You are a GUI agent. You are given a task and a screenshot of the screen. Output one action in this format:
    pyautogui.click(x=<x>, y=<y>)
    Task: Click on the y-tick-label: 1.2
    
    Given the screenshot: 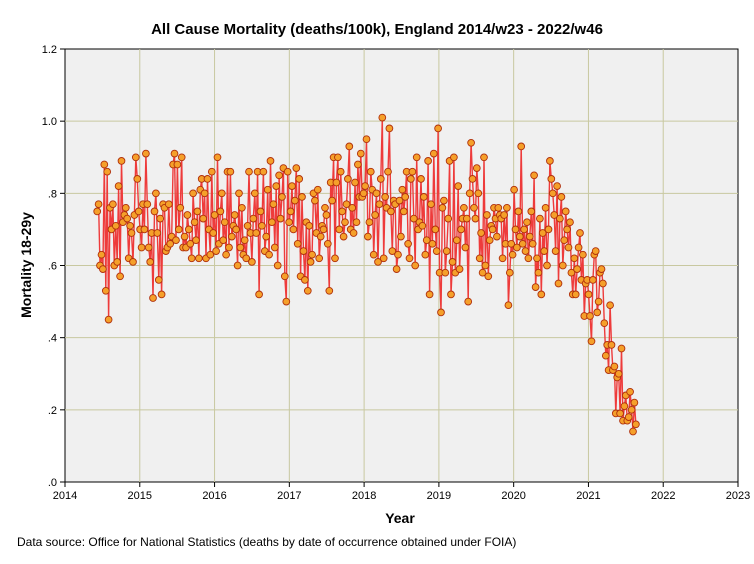 What is the action you would take?
    pyautogui.click(x=49, y=50)
    